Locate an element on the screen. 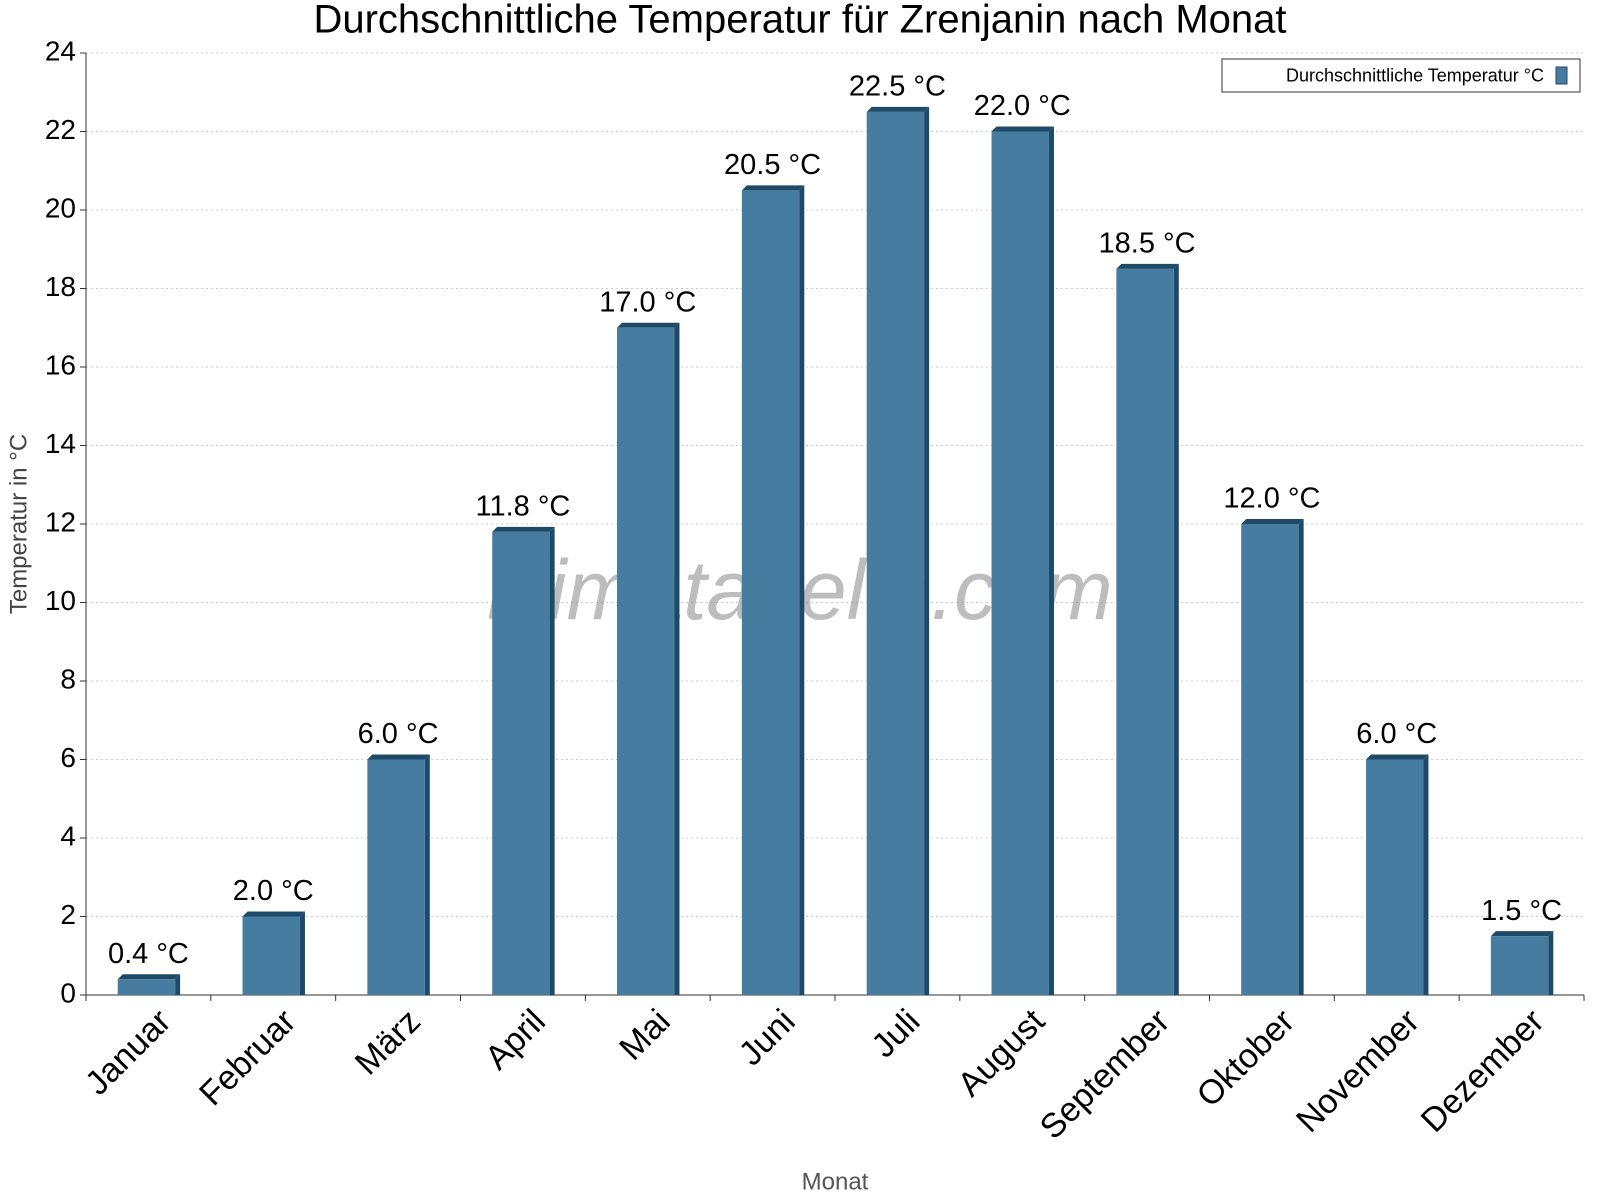 Image resolution: width=1600 pixels, height=1200 pixels. legend-box is located at coordinates (1401, 75).